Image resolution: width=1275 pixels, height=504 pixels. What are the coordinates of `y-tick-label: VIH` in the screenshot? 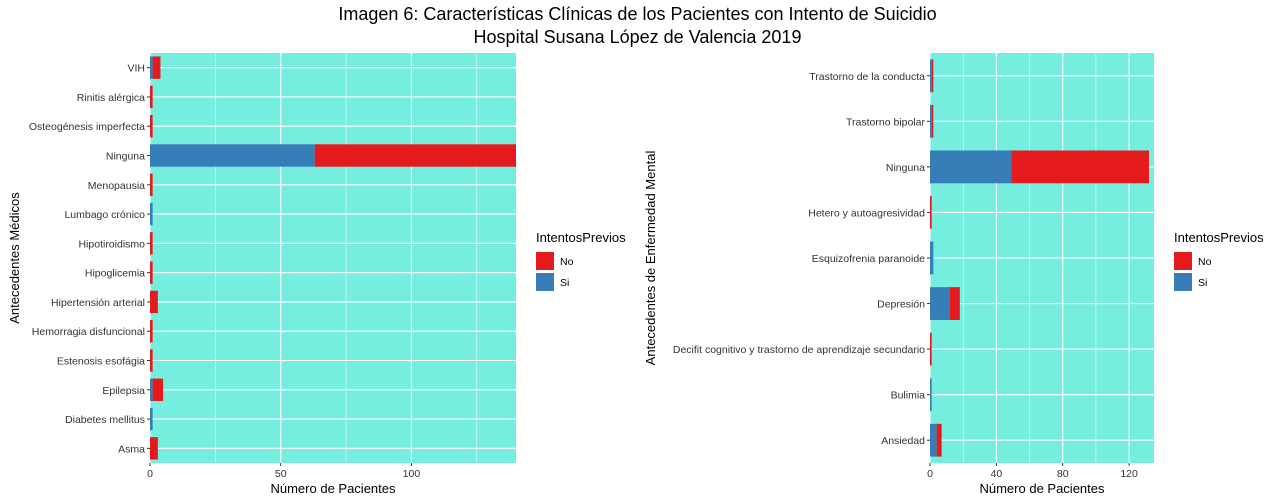 It's located at (136, 69).